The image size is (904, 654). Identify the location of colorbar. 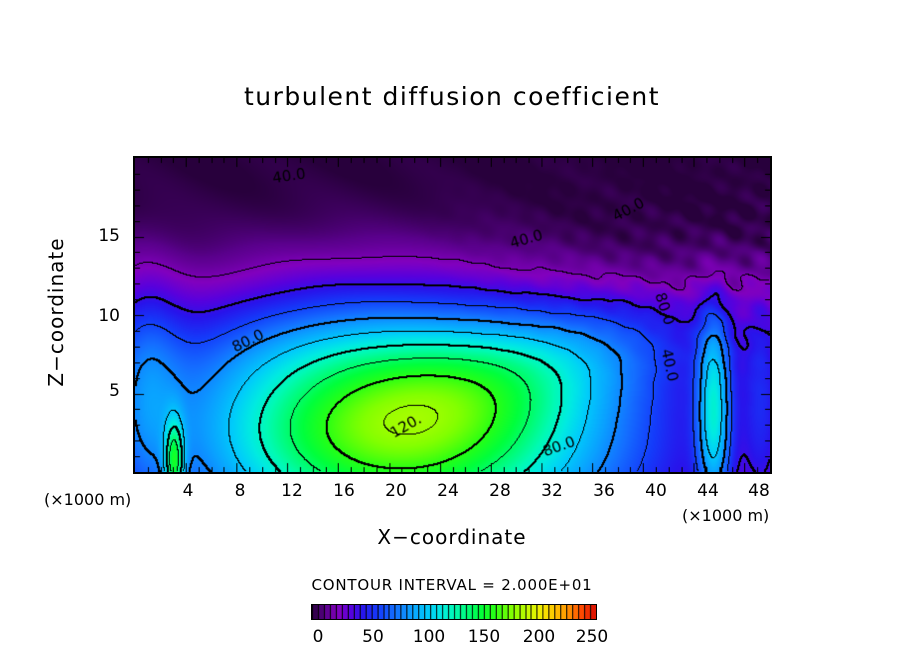
(454, 612).